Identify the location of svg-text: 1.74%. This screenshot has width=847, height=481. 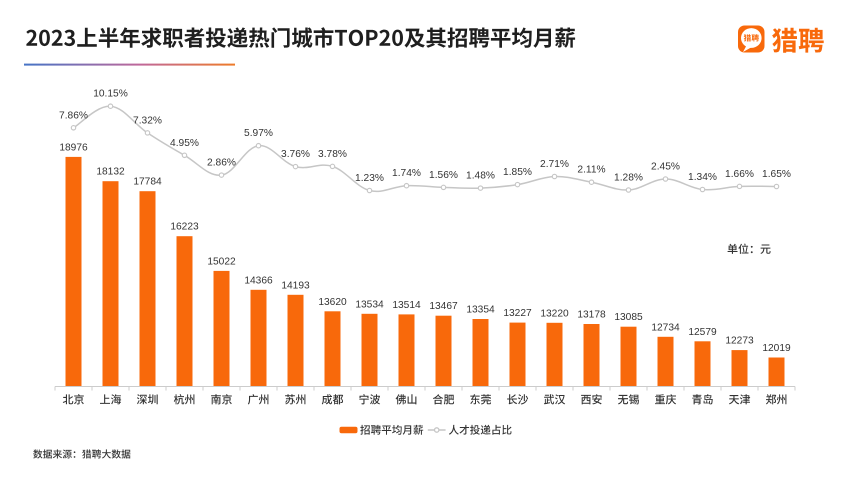
(406, 173).